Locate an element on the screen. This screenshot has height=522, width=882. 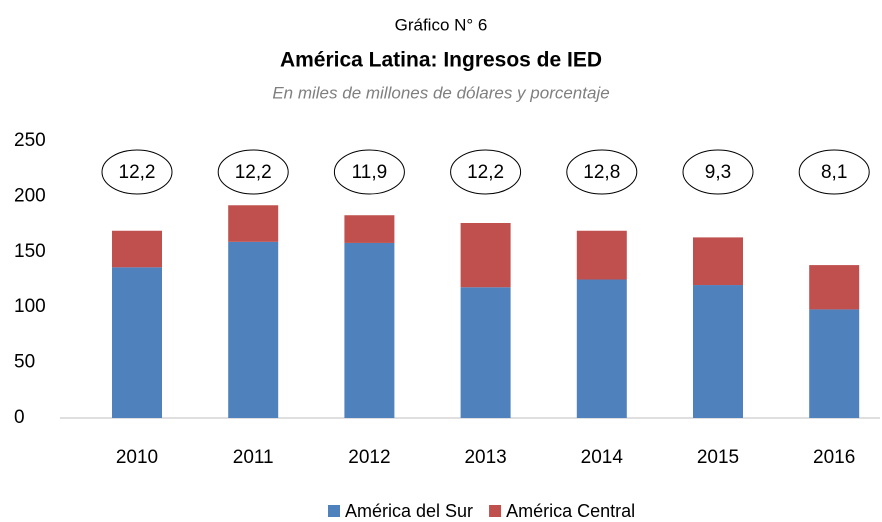
annotation: 12,8 is located at coordinates (601, 172).